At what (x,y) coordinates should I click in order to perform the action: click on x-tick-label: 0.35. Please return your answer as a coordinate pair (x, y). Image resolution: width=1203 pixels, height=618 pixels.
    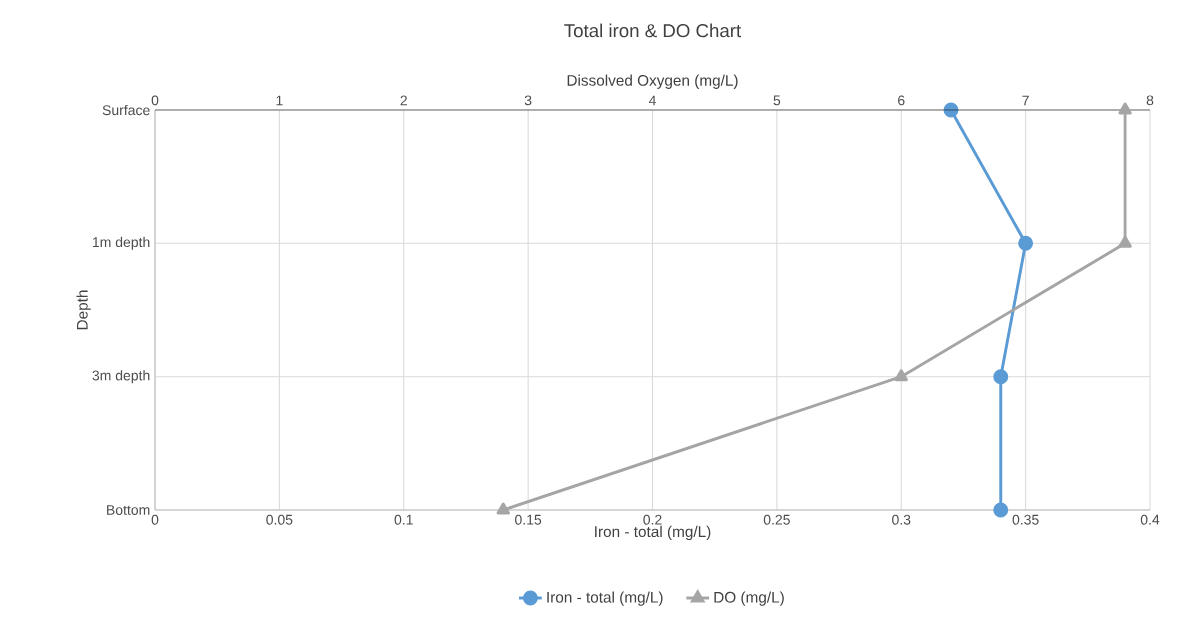
    Looking at the image, I should click on (1025, 519).